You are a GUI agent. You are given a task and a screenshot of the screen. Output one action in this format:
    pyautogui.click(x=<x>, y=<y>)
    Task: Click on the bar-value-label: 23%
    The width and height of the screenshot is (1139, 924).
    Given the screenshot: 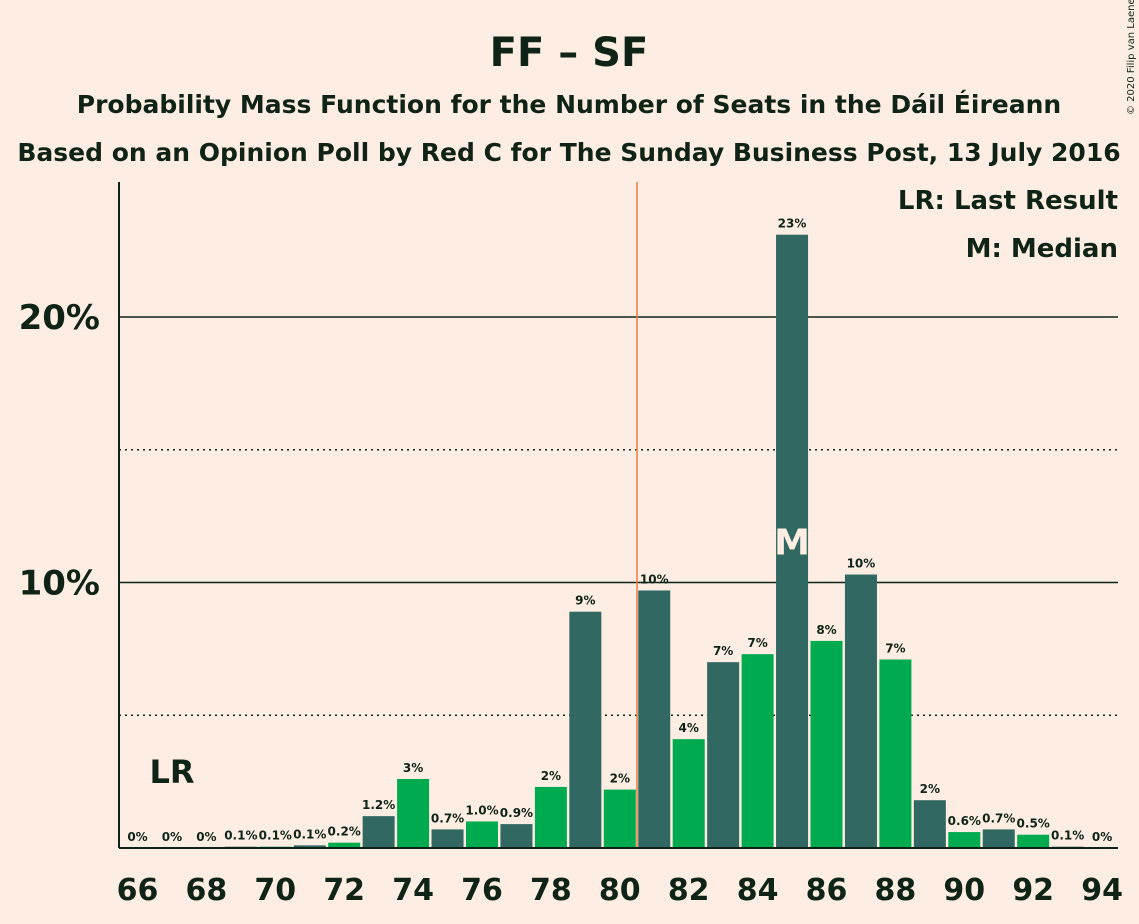 What is the action you would take?
    pyautogui.click(x=792, y=224)
    